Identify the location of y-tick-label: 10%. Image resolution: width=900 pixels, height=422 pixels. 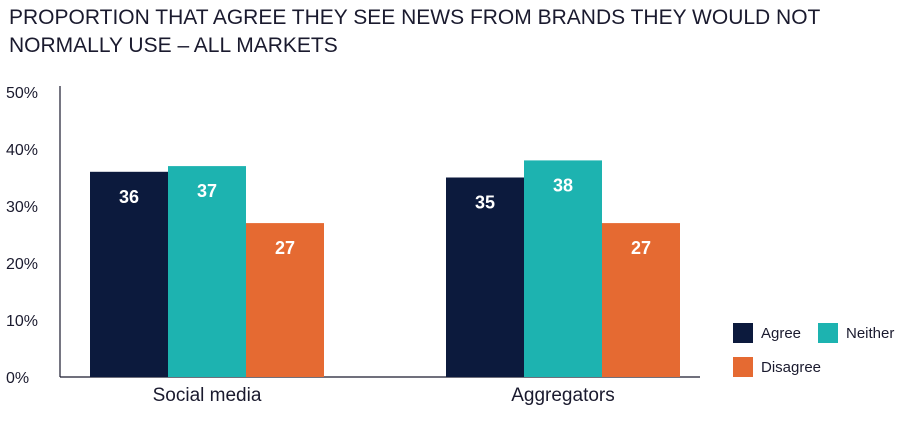
(22, 321).